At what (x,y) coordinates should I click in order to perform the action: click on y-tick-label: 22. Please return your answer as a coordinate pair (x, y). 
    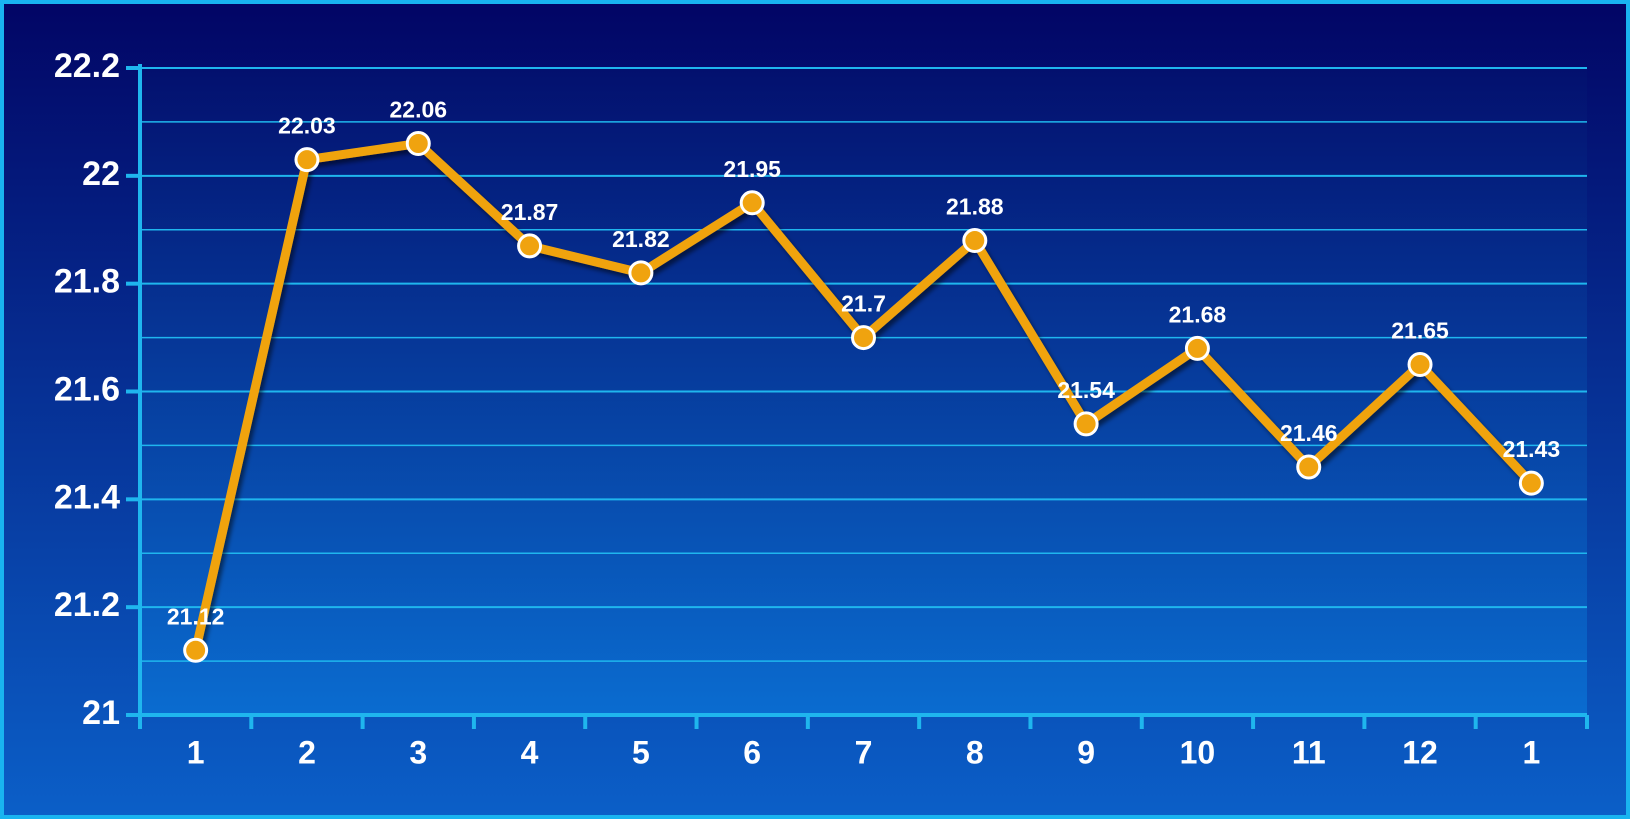
    Looking at the image, I should click on (101, 174).